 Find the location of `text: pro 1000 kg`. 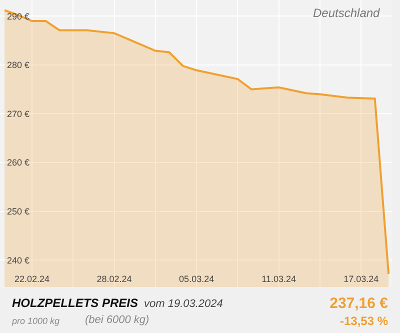

text: pro 1000 kg is located at coordinates (36, 321).